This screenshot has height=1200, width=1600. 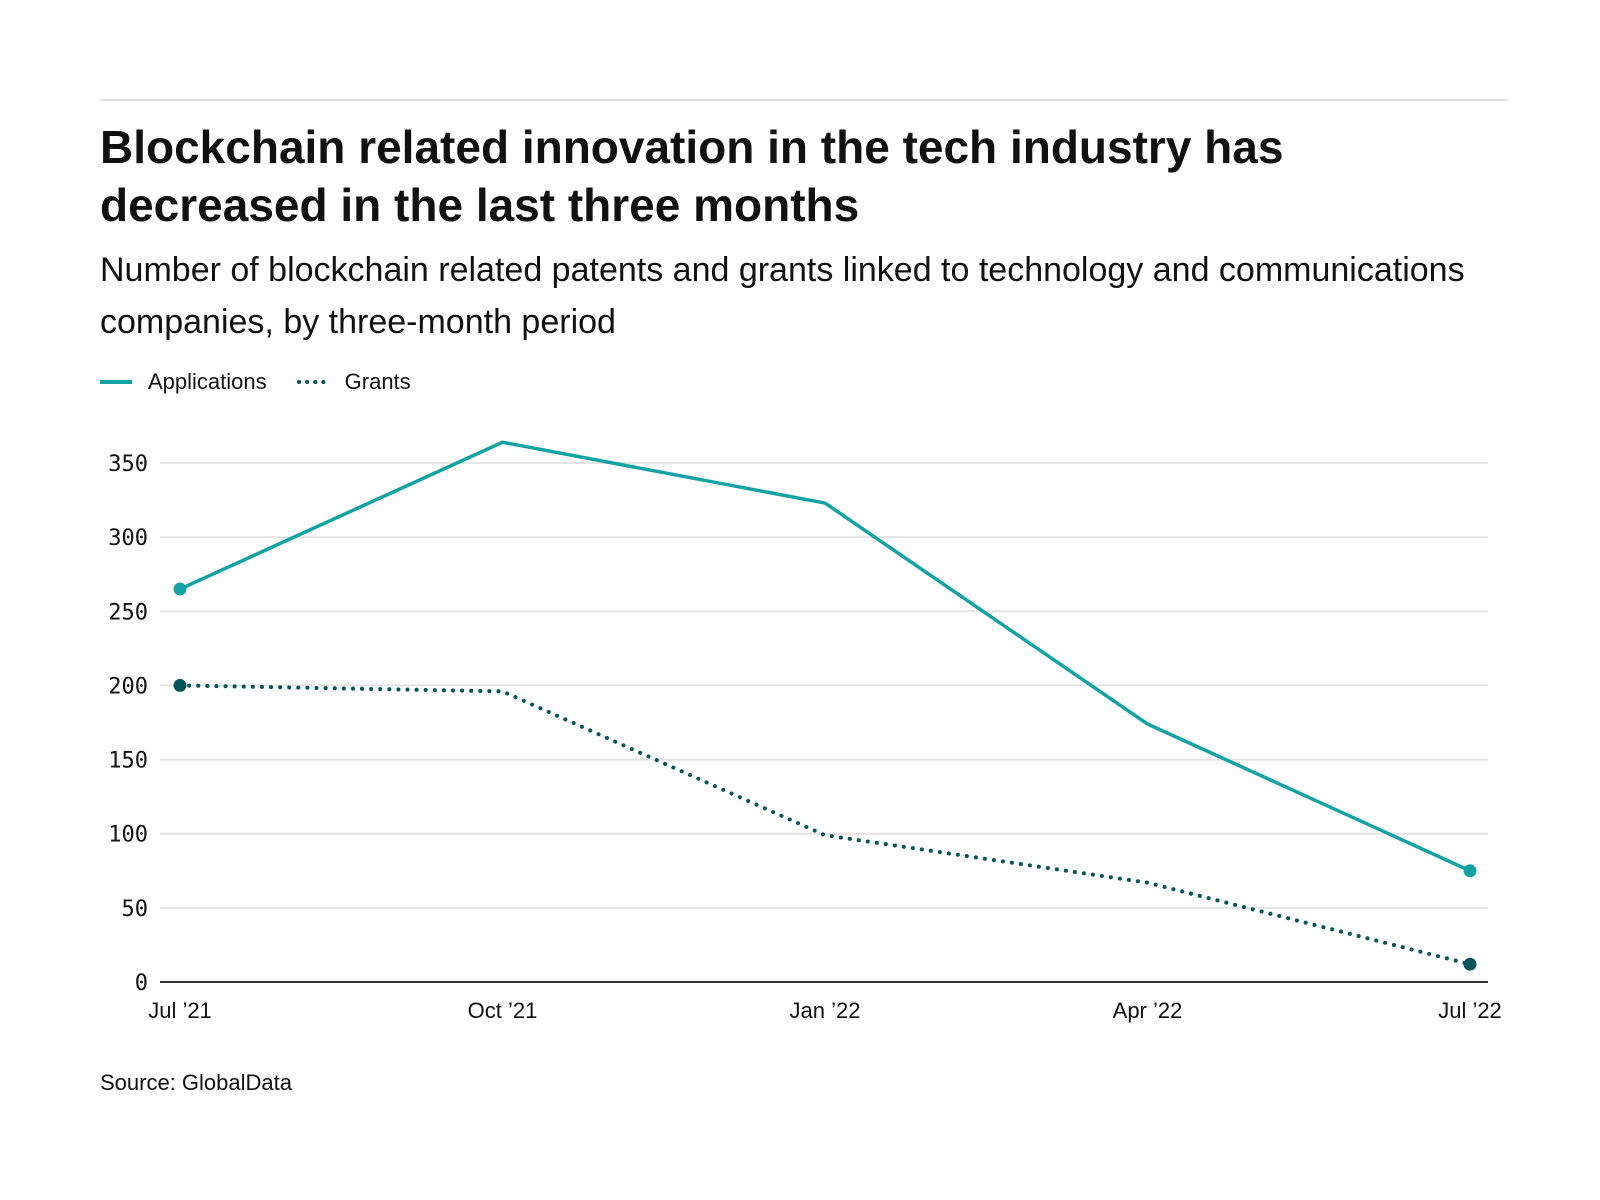 I want to click on y-tick-label: 350, so click(x=128, y=464).